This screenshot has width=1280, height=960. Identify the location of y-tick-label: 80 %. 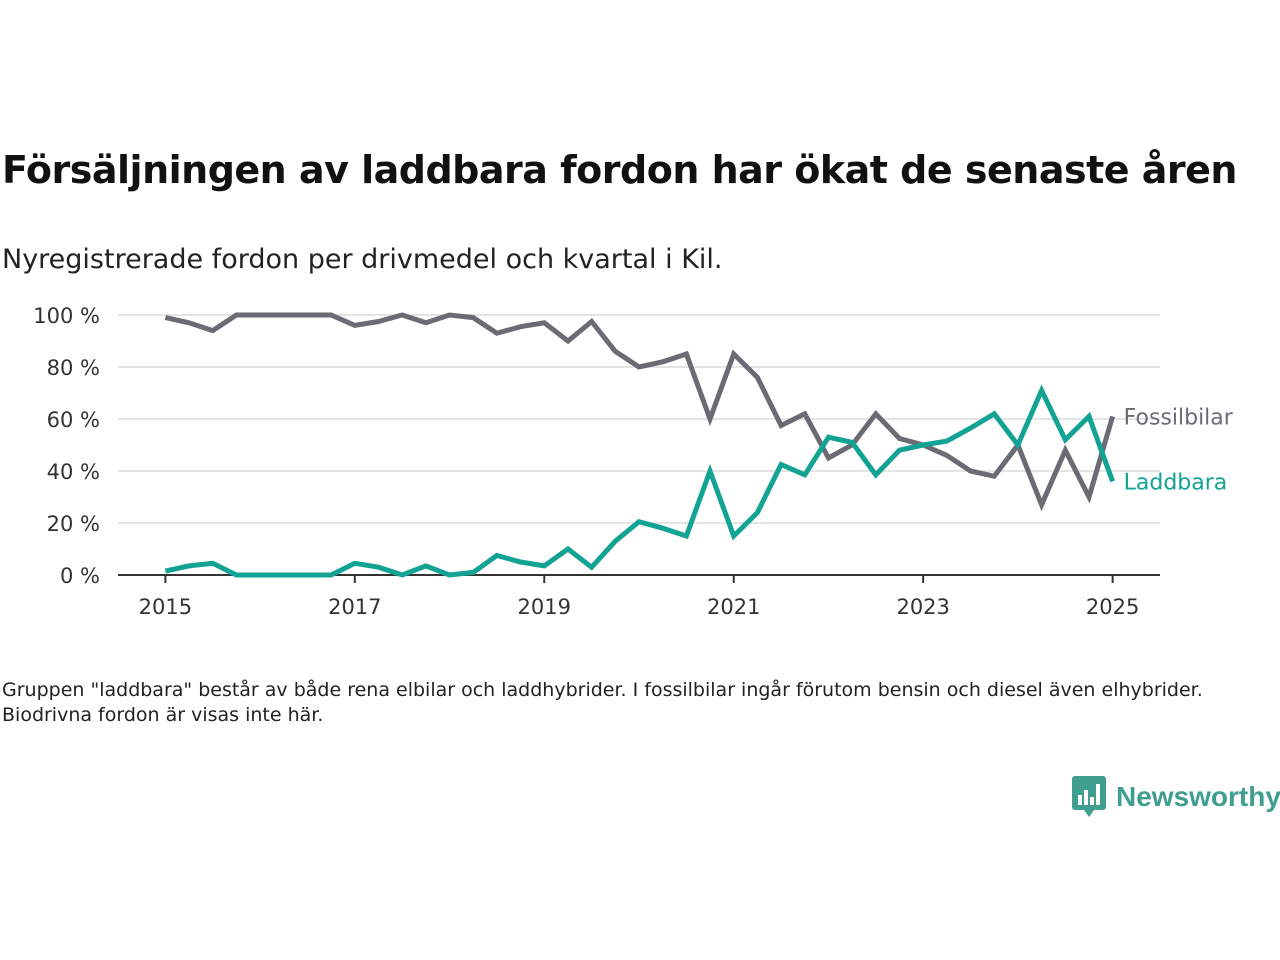
(73, 368).